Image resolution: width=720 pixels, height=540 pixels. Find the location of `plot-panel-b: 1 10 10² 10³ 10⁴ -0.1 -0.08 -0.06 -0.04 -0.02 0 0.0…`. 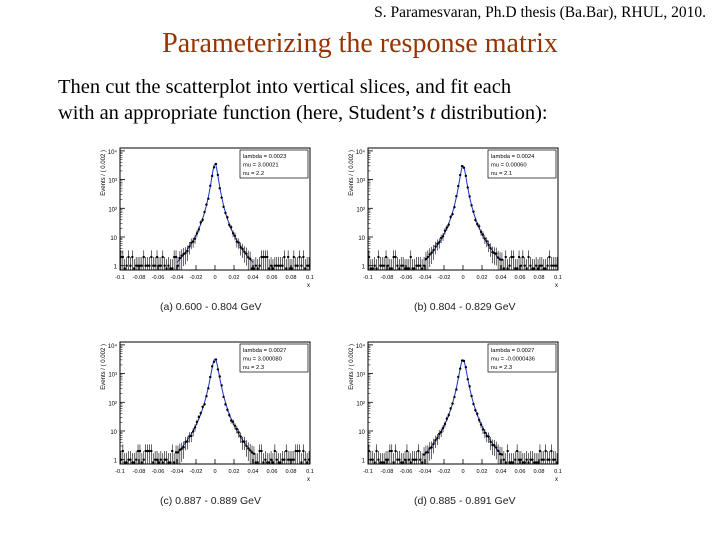

plot-panel-b: 1 10 10² 10³ 10⁴ -0.1 -0.08 -0.06 -0.04 -0.02 0 0.0… is located at coordinates (456, 227).